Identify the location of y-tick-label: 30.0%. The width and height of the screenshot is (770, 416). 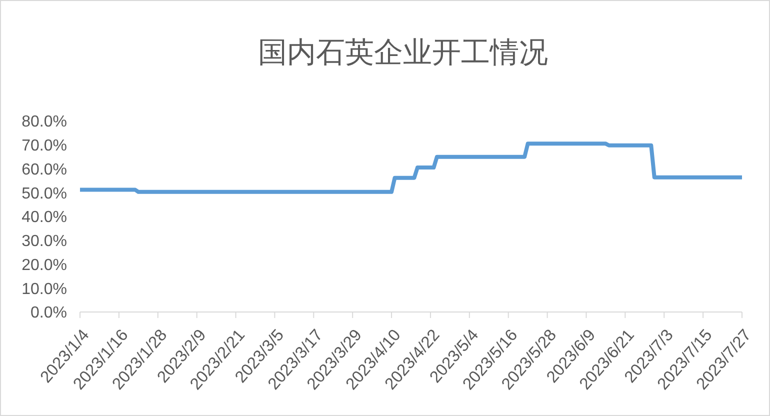
(44, 241).